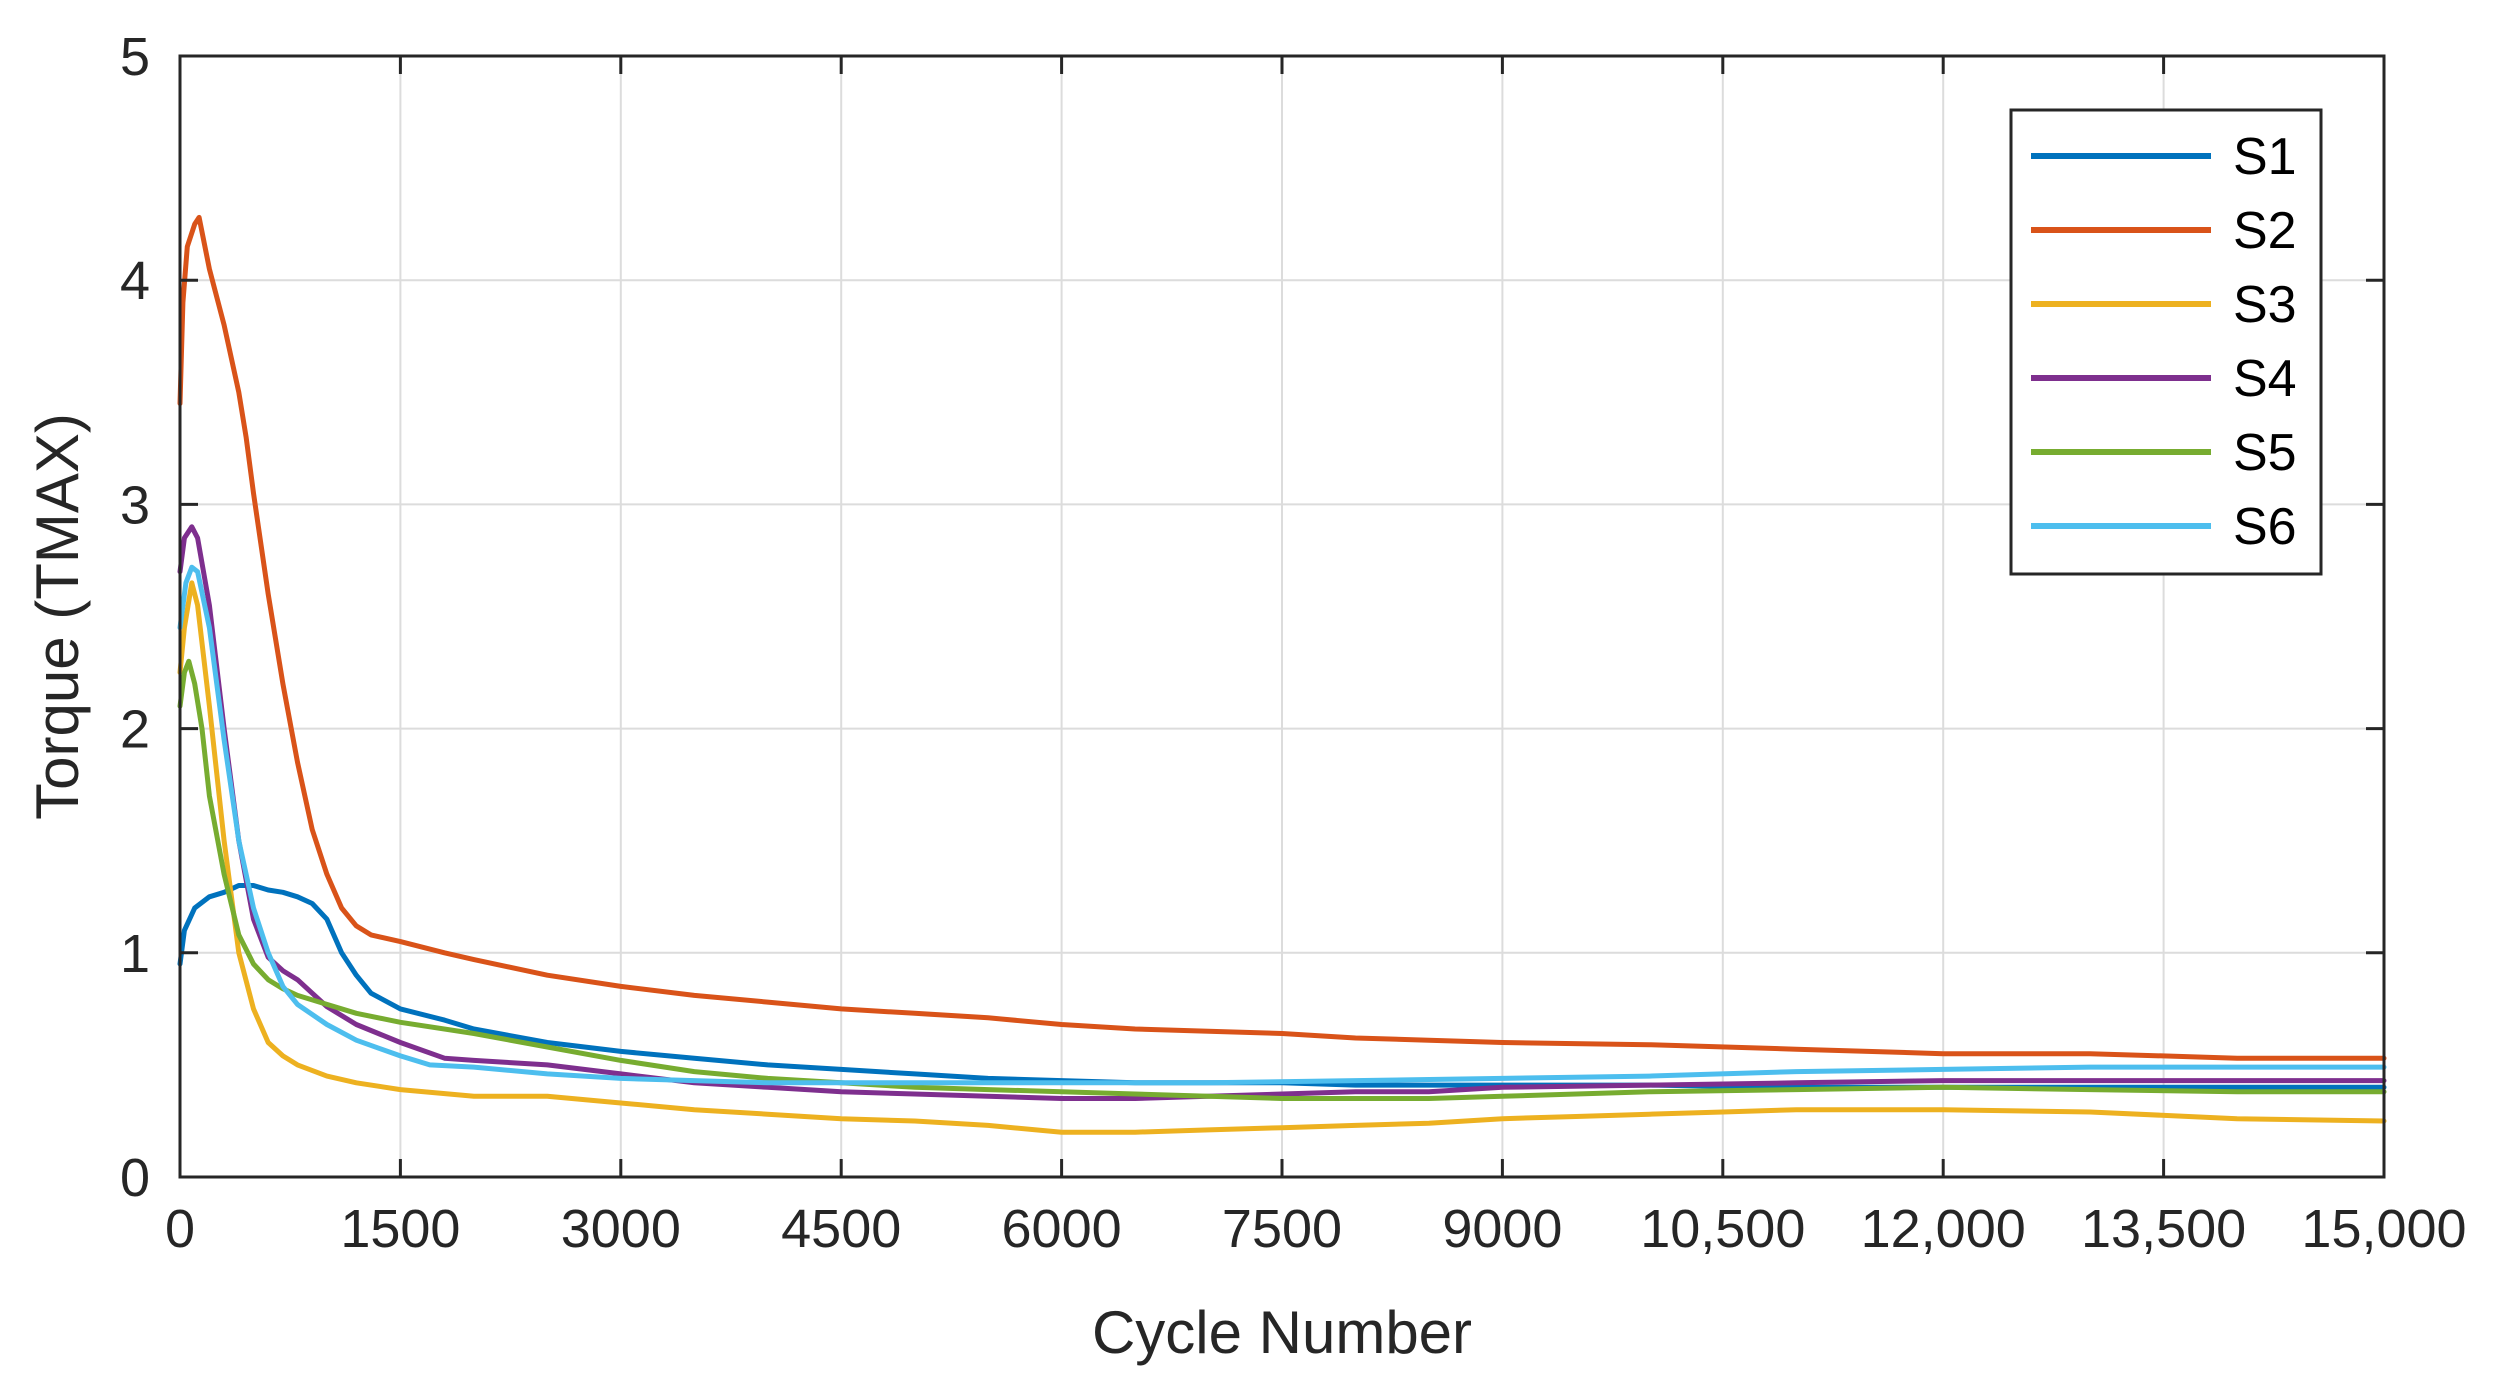 Image resolution: width=2496 pixels, height=1395 pixels. I want to click on y-tick-label: 4, so click(135, 281).